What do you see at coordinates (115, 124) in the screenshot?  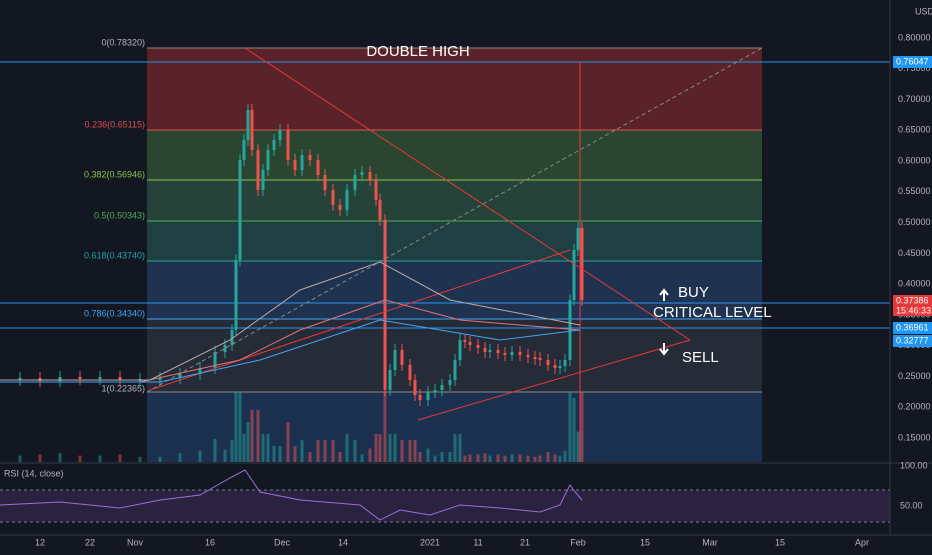 I see `fib-label: 0.236(0.65115)` at bounding box center [115, 124].